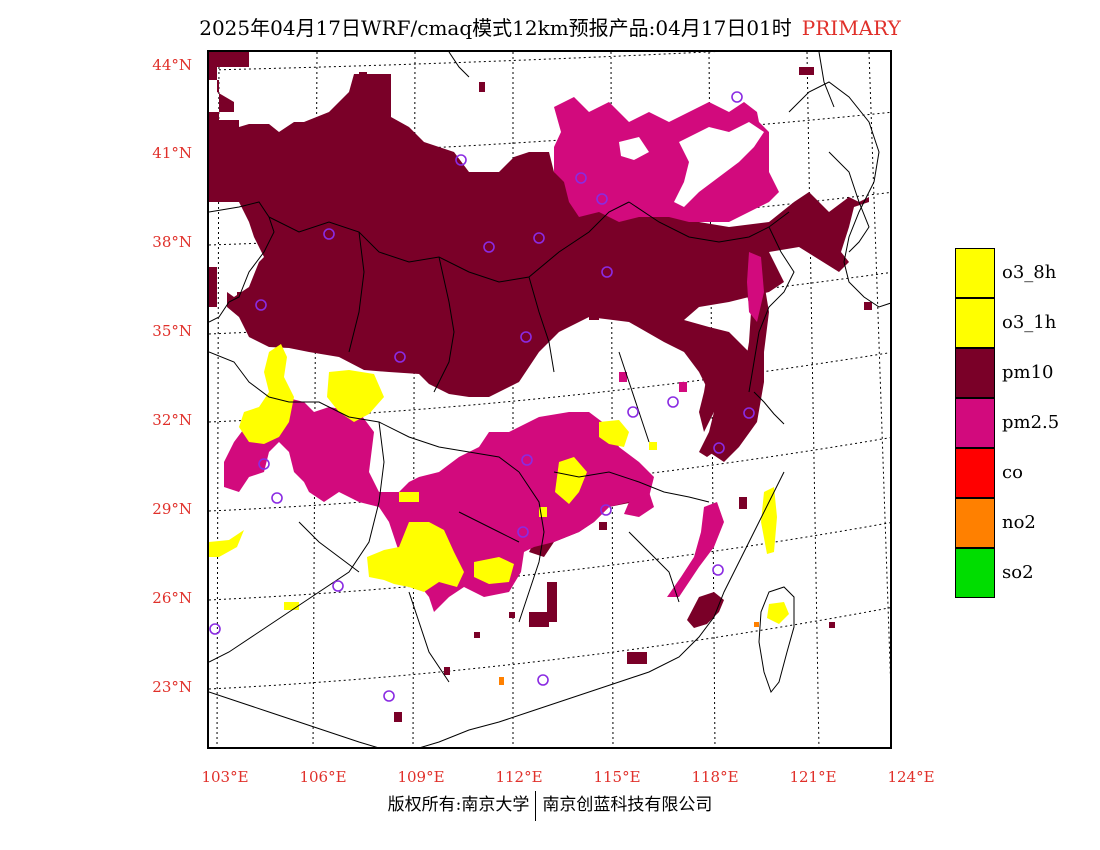 The width and height of the screenshot is (1100, 850). What do you see at coordinates (1029, 322) in the screenshot?
I see `legend-label: o3_1h` at bounding box center [1029, 322].